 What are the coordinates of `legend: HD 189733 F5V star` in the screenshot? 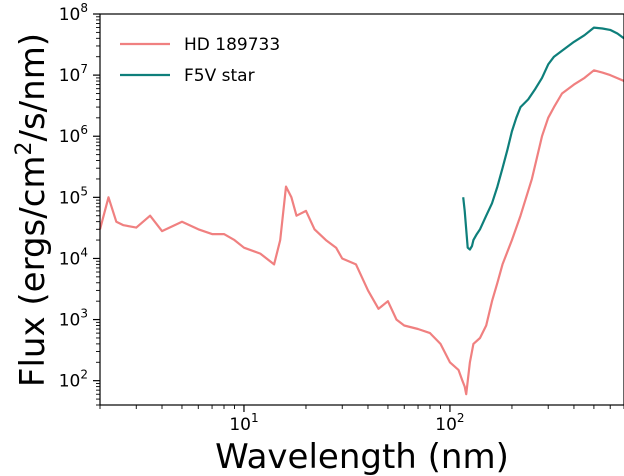 It's located at (200, 60).